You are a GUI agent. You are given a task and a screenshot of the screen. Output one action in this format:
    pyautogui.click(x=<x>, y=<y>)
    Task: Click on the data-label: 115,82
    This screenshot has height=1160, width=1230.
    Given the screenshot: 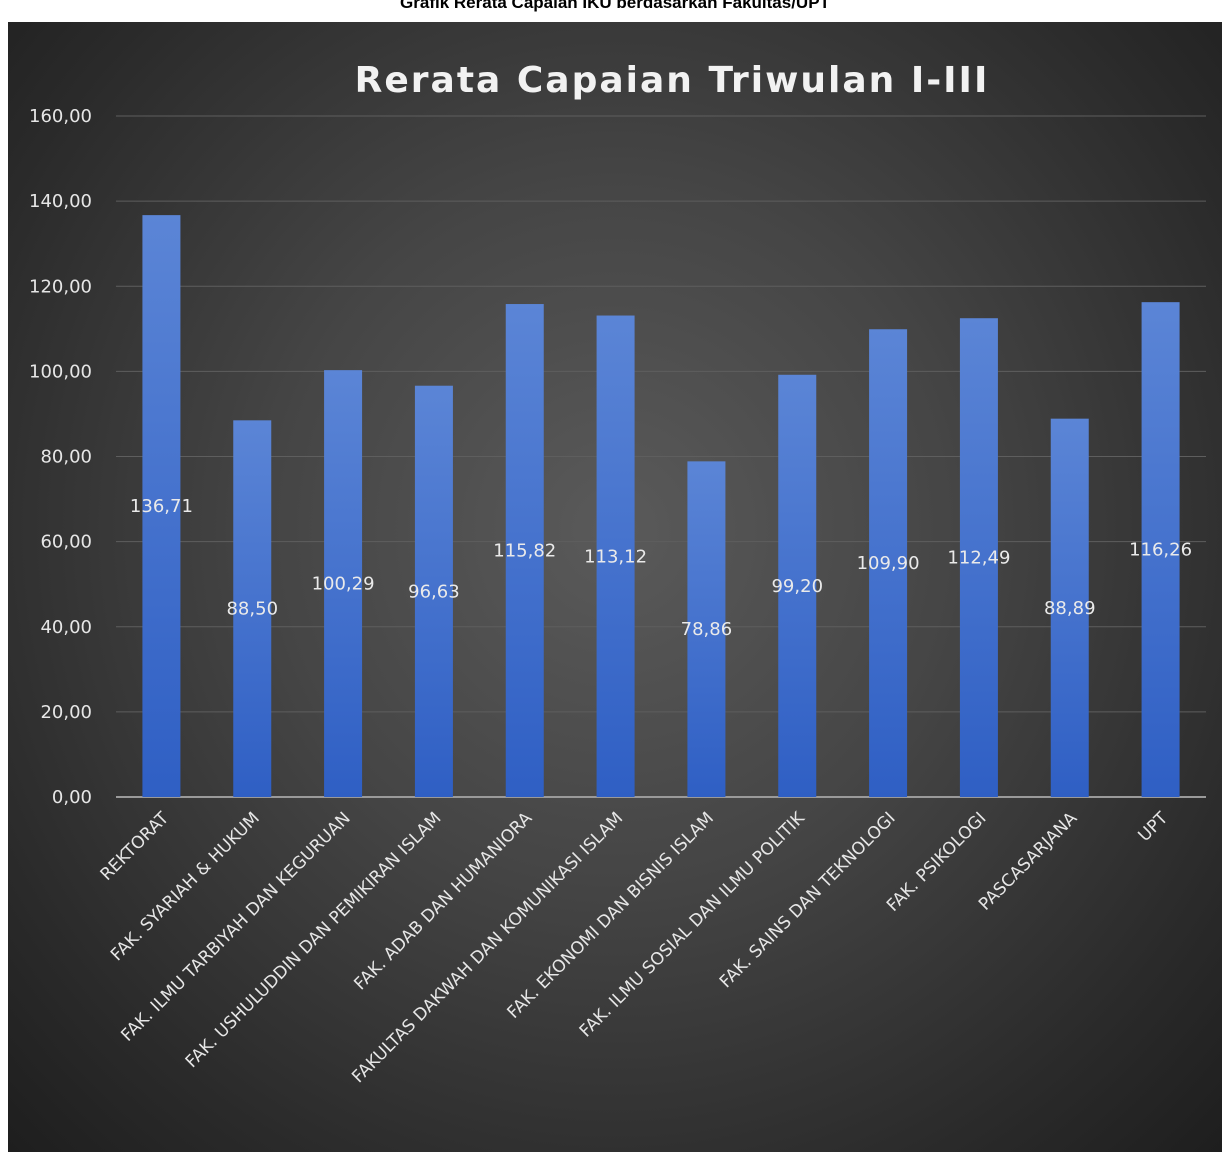 What is the action you would take?
    pyautogui.click(x=524, y=551)
    